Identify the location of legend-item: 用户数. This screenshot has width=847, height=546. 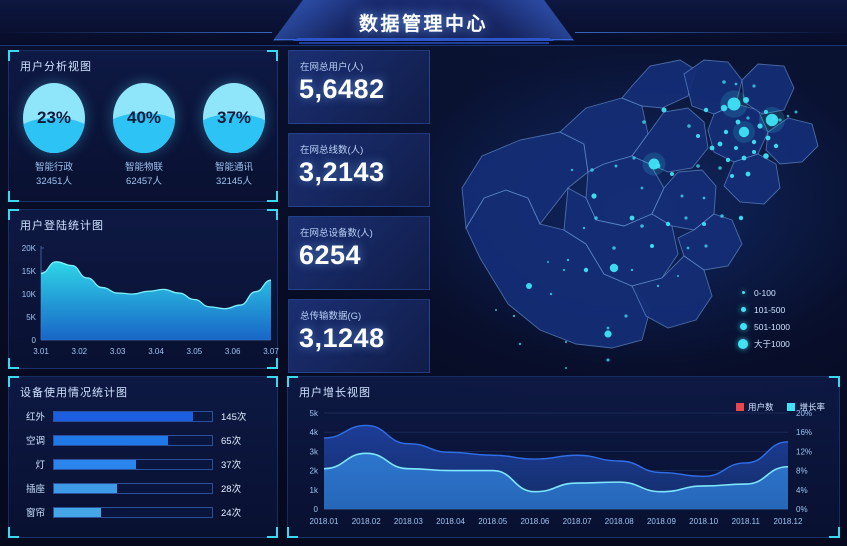
(754, 407).